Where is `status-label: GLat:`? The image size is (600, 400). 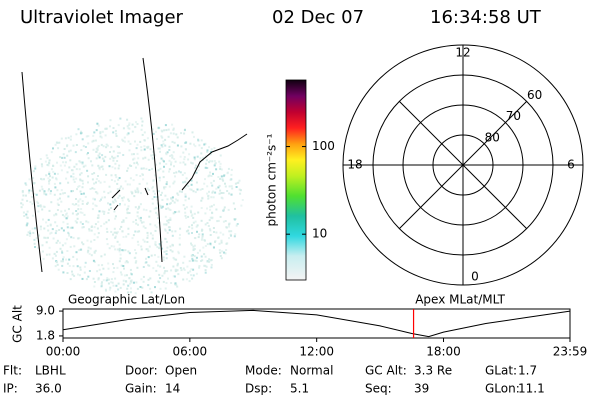 status-label: GLat: is located at coordinates (501, 371).